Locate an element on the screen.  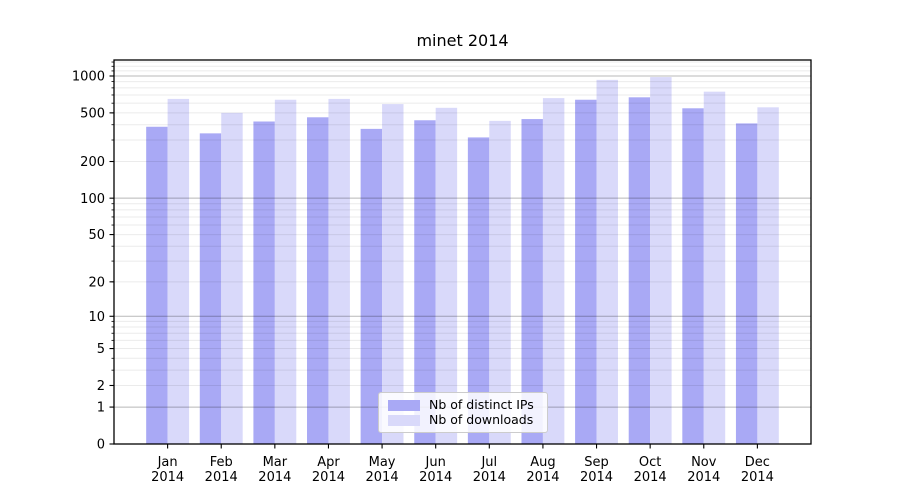
legend-label-distinct-ips: Nb of distinct IPs is located at coordinates (481, 404).